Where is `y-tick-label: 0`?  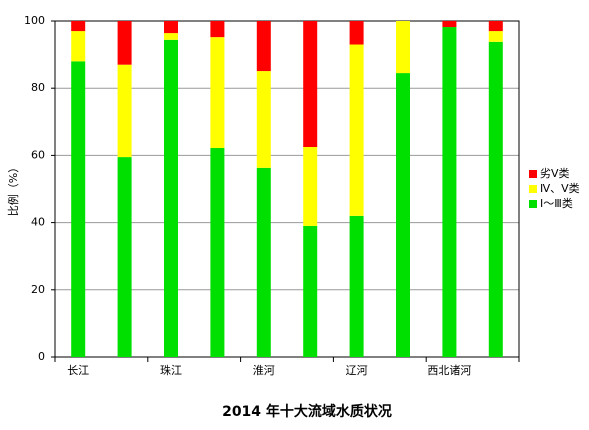 y-tick-label: 0 is located at coordinates (41, 356).